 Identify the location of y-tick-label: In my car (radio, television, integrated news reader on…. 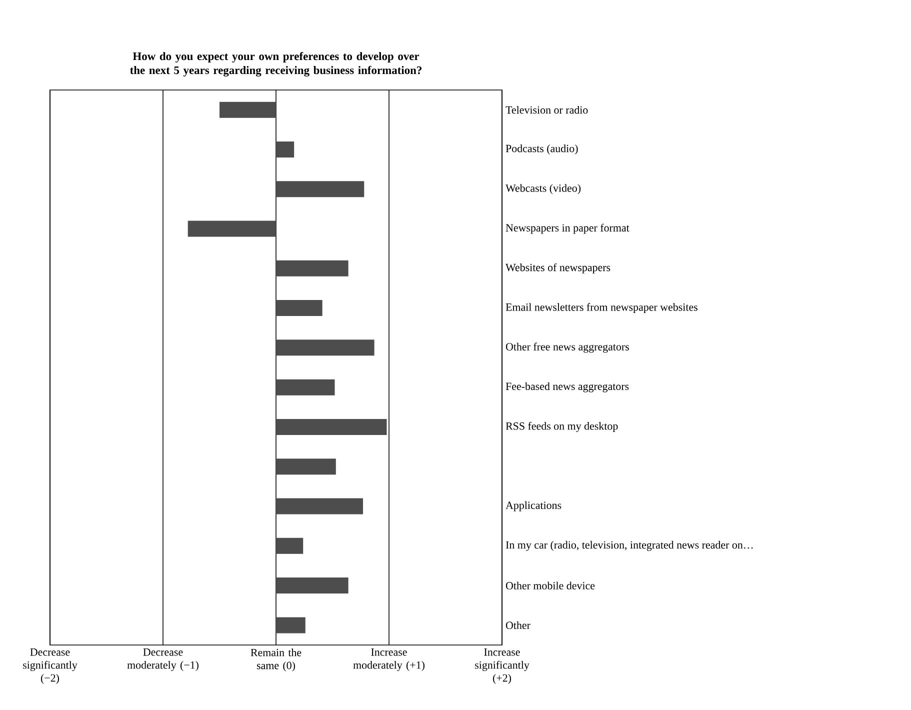
(629, 545).